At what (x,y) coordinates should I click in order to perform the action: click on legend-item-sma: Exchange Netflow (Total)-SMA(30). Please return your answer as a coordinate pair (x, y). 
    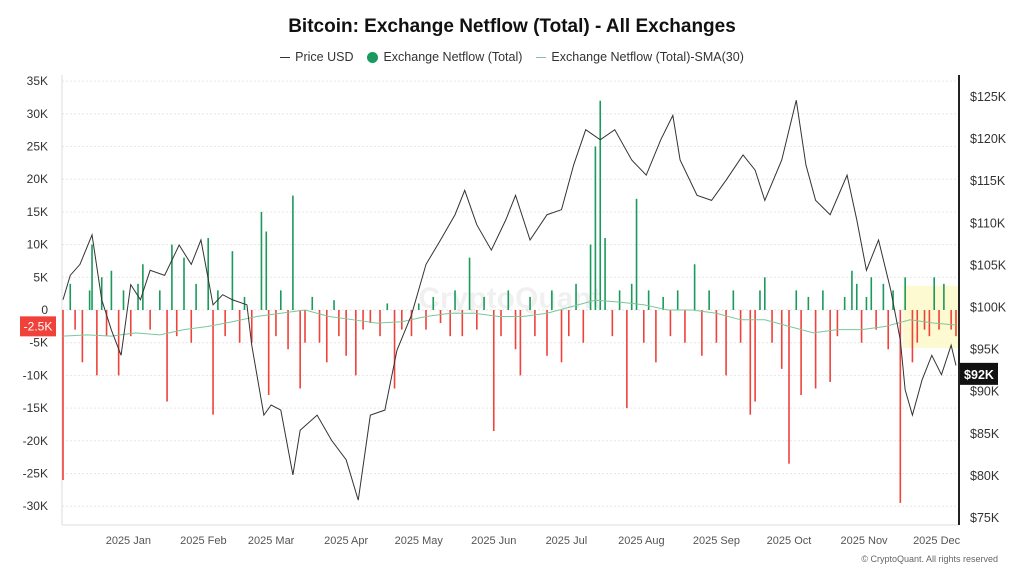
    Looking at the image, I should click on (640, 57).